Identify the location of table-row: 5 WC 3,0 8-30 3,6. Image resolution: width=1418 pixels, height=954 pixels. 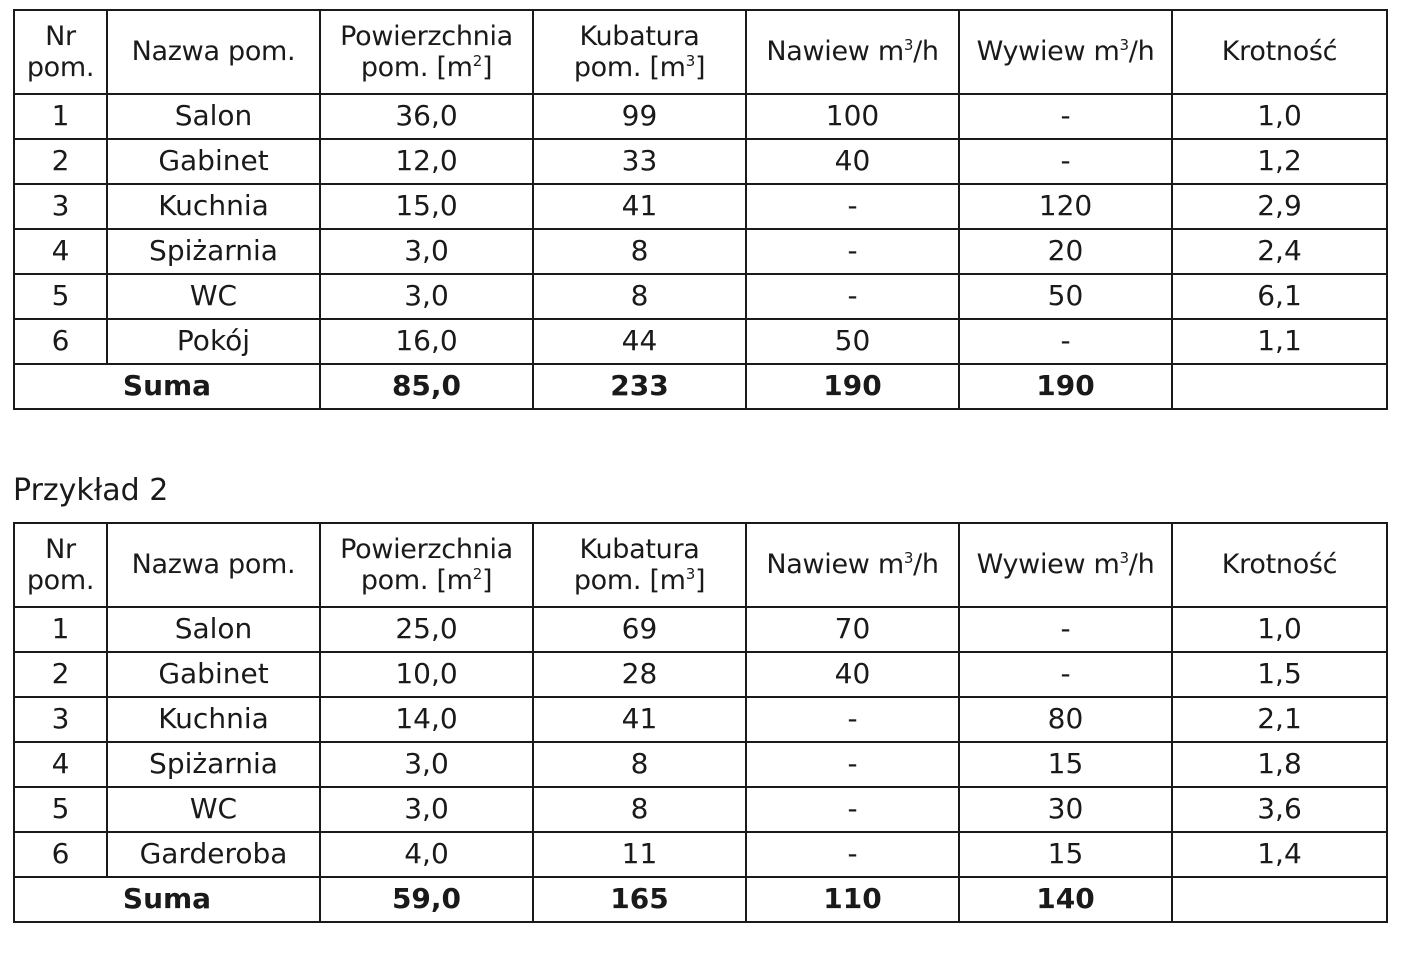
(700, 809).